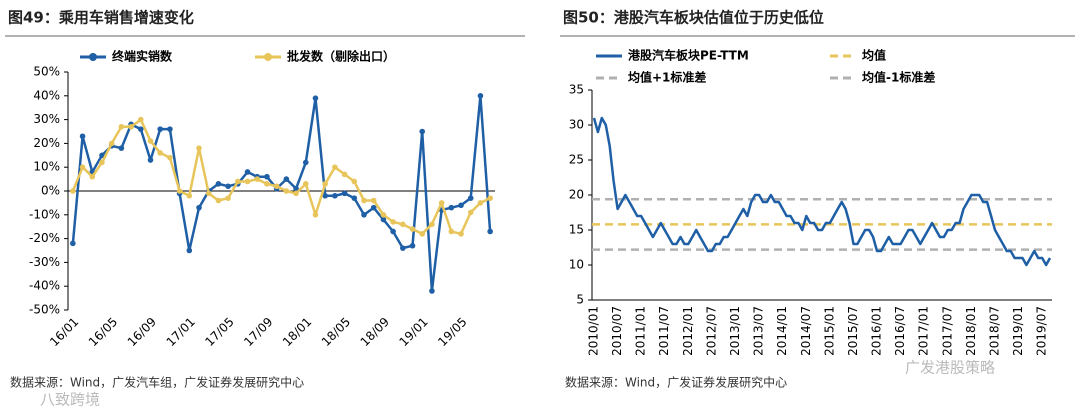 This screenshot has width=1080, height=412. Describe the element at coordinates (44, 238) in the screenshot. I see `y-tick-label: -20%` at that location.